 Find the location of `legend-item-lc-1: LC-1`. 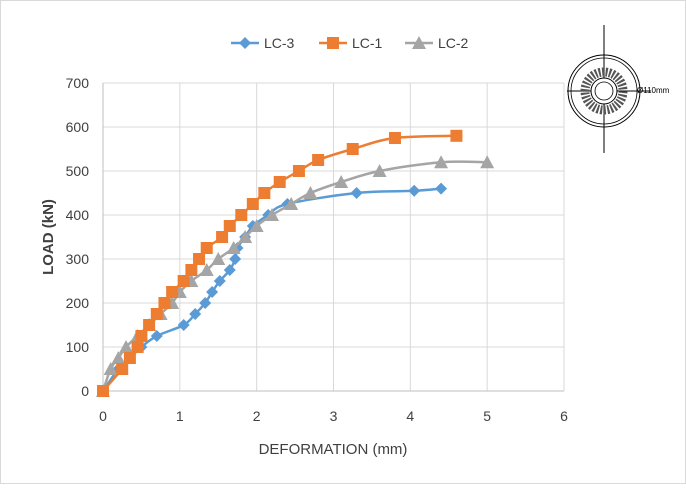

legend-item-lc-1: LC-1 is located at coordinates (351, 43).